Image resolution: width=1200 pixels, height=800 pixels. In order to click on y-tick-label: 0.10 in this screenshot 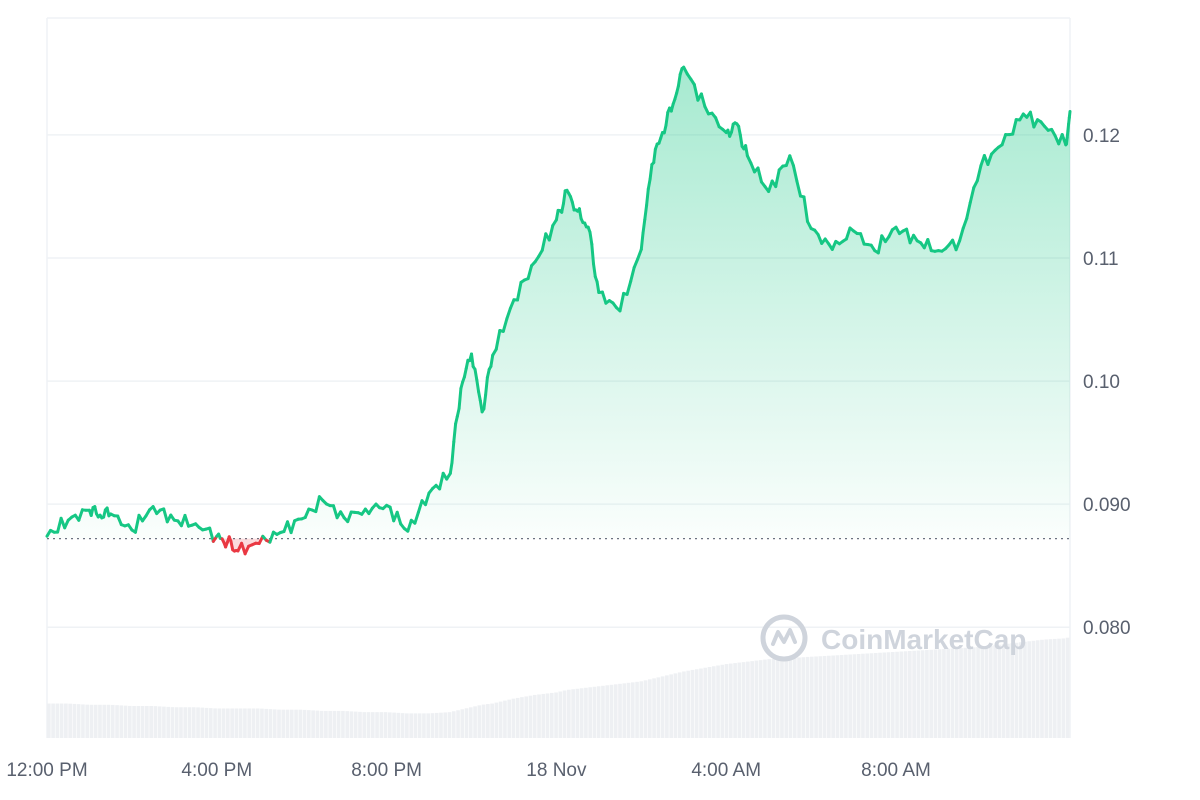, I will do `click(1101, 382)`.